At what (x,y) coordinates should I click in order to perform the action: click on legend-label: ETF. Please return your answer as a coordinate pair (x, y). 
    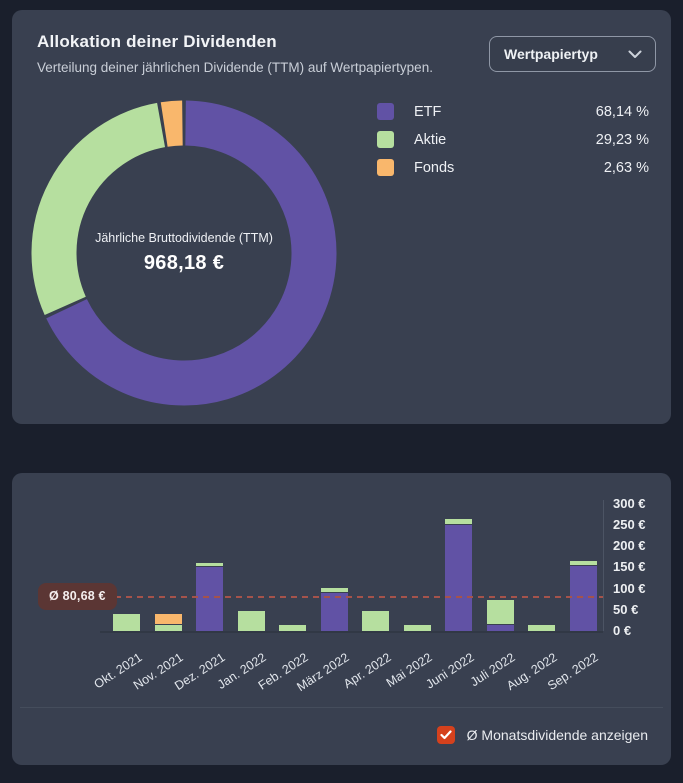
    Looking at the image, I should click on (428, 111).